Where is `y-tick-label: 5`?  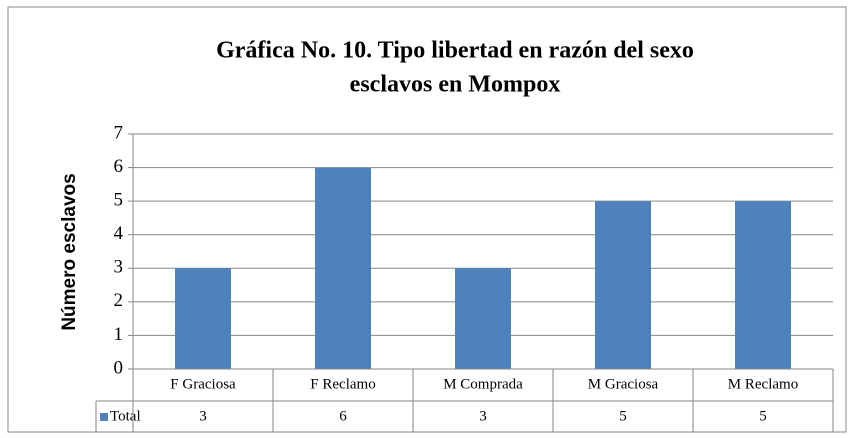
y-tick-label: 5 is located at coordinates (119, 200).